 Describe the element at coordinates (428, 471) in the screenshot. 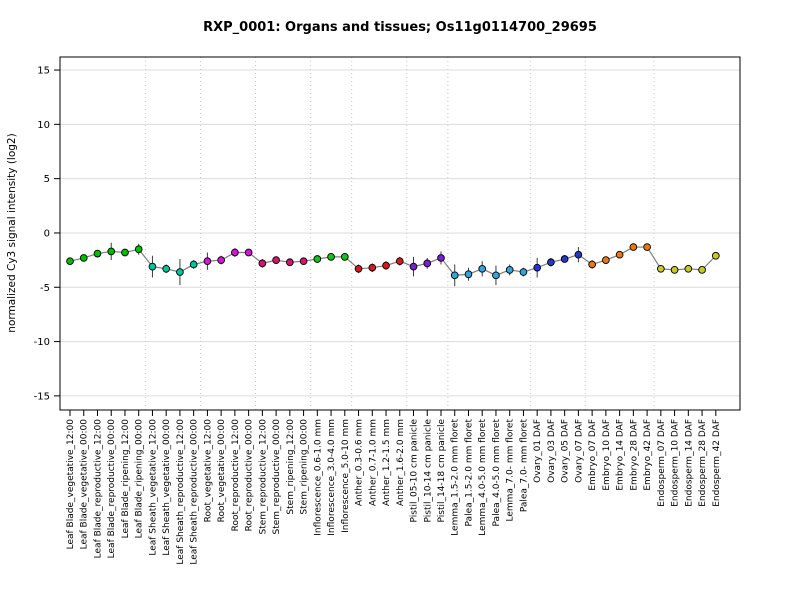

I see `x-category-label: Pistil_10-14 cm panicle` at that location.